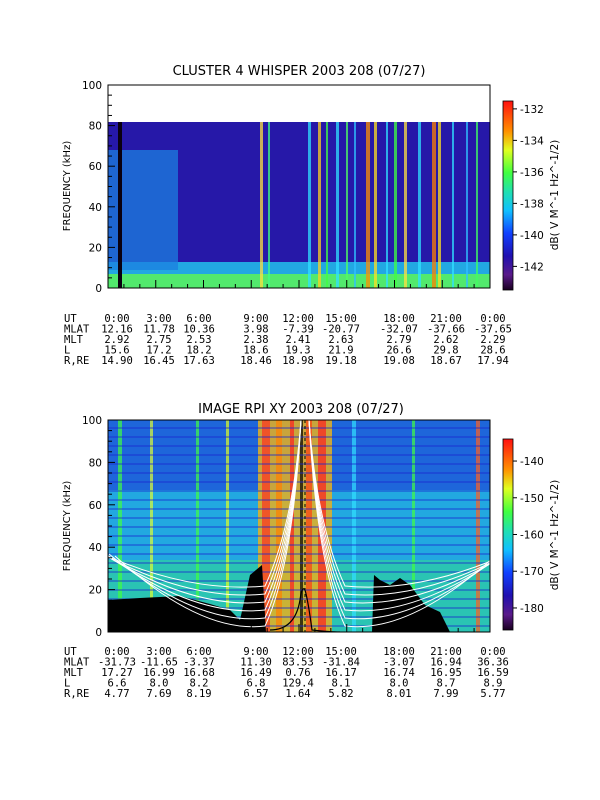  What do you see at coordinates (532, 536) in the screenshot?
I see `colorbar-tick-label: -160` at bounding box center [532, 536].